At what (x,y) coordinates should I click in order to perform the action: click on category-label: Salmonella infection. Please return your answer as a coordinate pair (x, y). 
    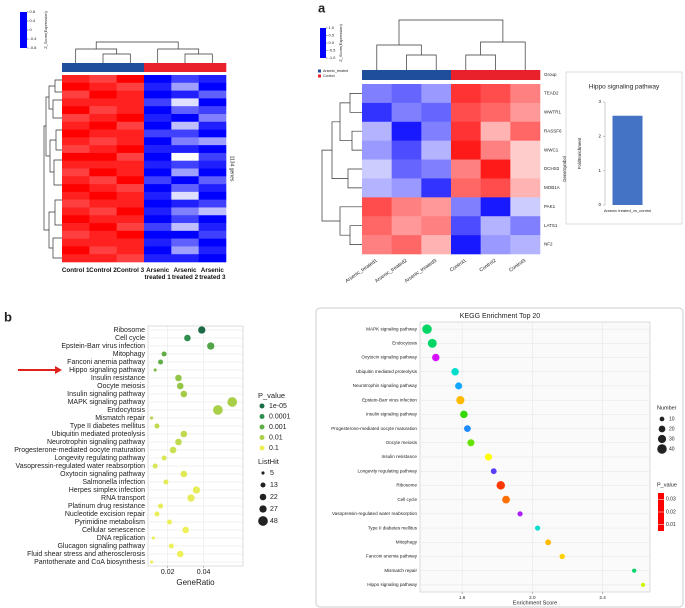
    Looking at the image, I should click on (113, 482).